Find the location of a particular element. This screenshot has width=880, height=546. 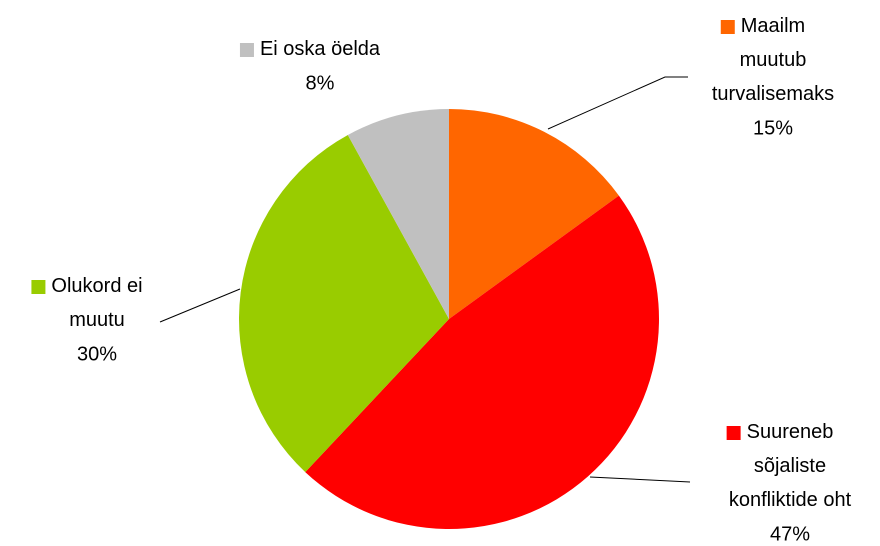

label-line: turvalisemaks is located at coordinates (773, 94).